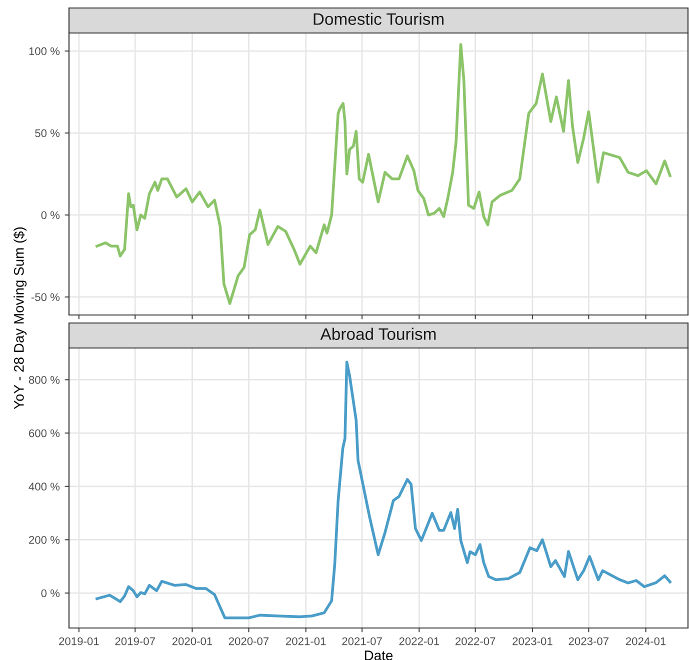  What do you see at coordinates (192, 641) in the screenshot?
I see `x-tick-label: 2020-01` at bounding box center [192, 641].